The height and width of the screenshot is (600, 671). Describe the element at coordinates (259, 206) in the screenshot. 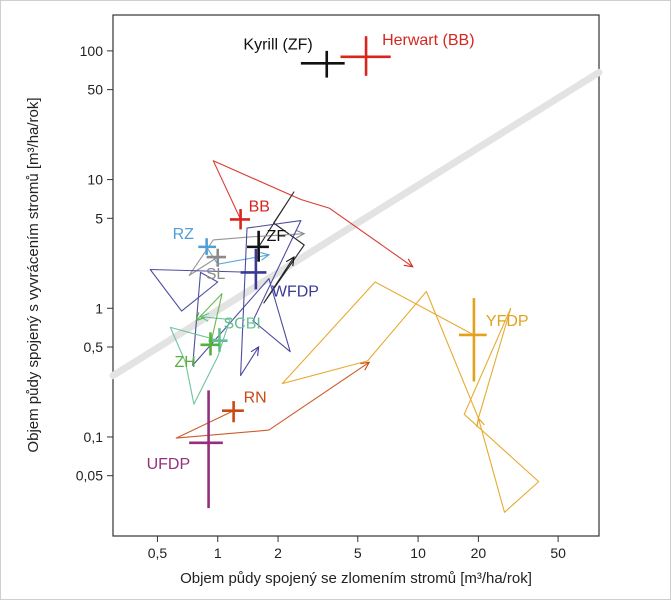

I see `site-label-bb: BB` at that location.